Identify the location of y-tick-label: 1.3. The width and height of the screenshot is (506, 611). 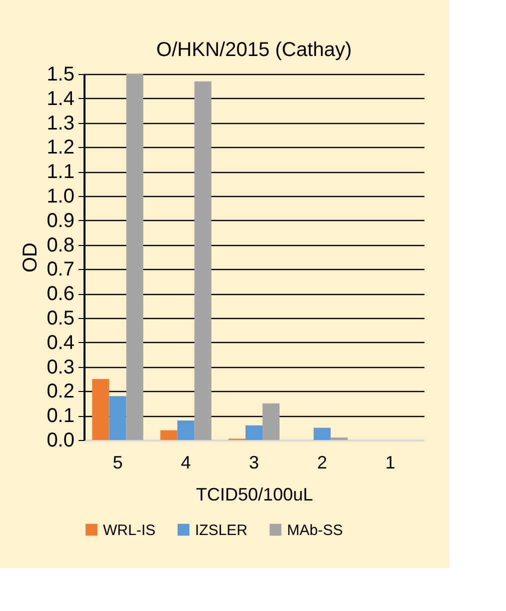
(60, 123).